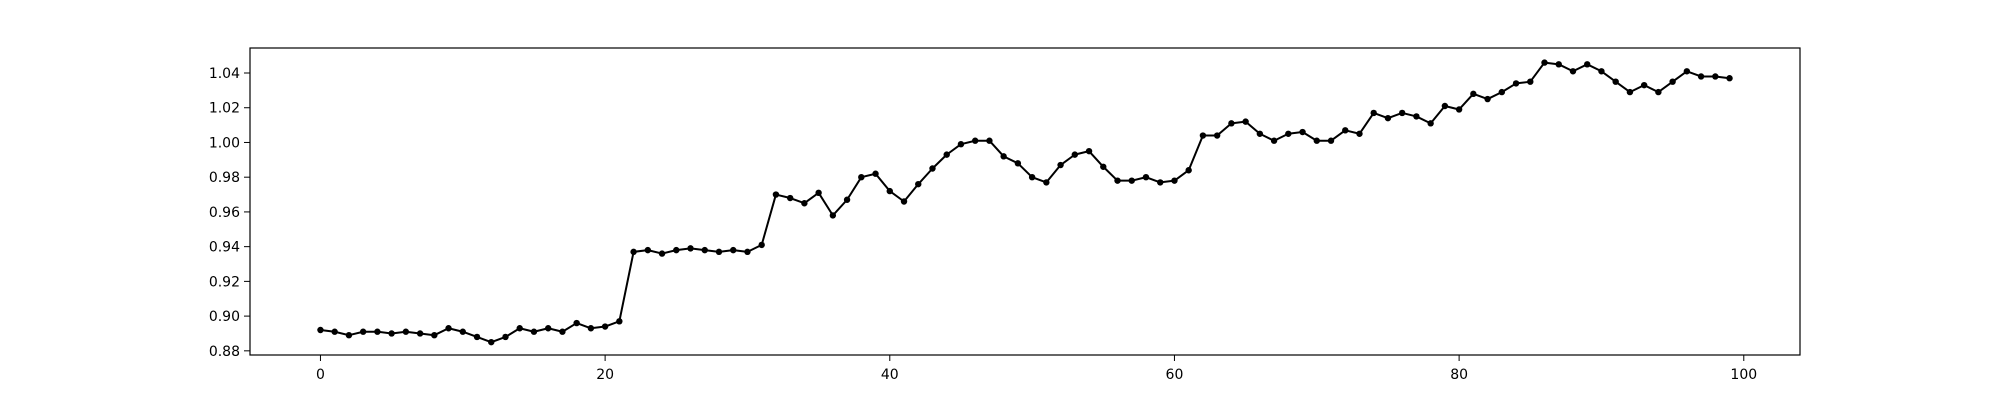  What do you see at coordinates (1743, 375) in the screenshot?
I see `x-tick-label: 100` at bounding box center [1743, 375].